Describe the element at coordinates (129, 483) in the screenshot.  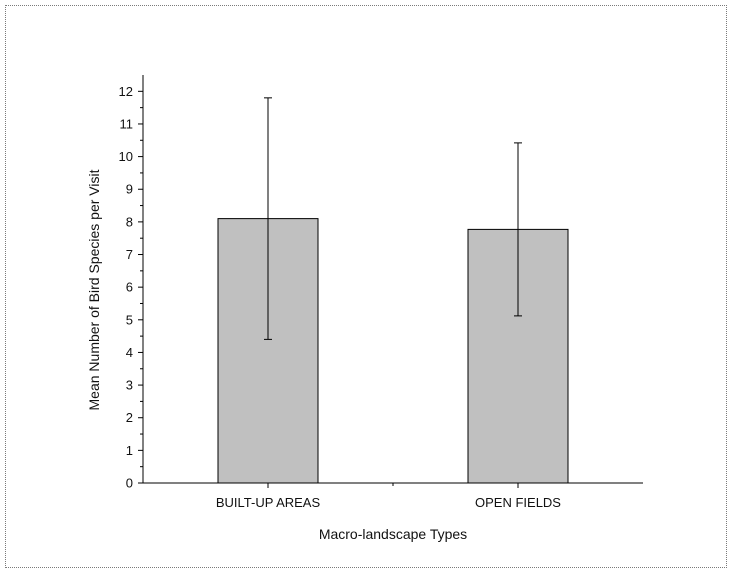
I see `y-tick-label: 0` at that location.